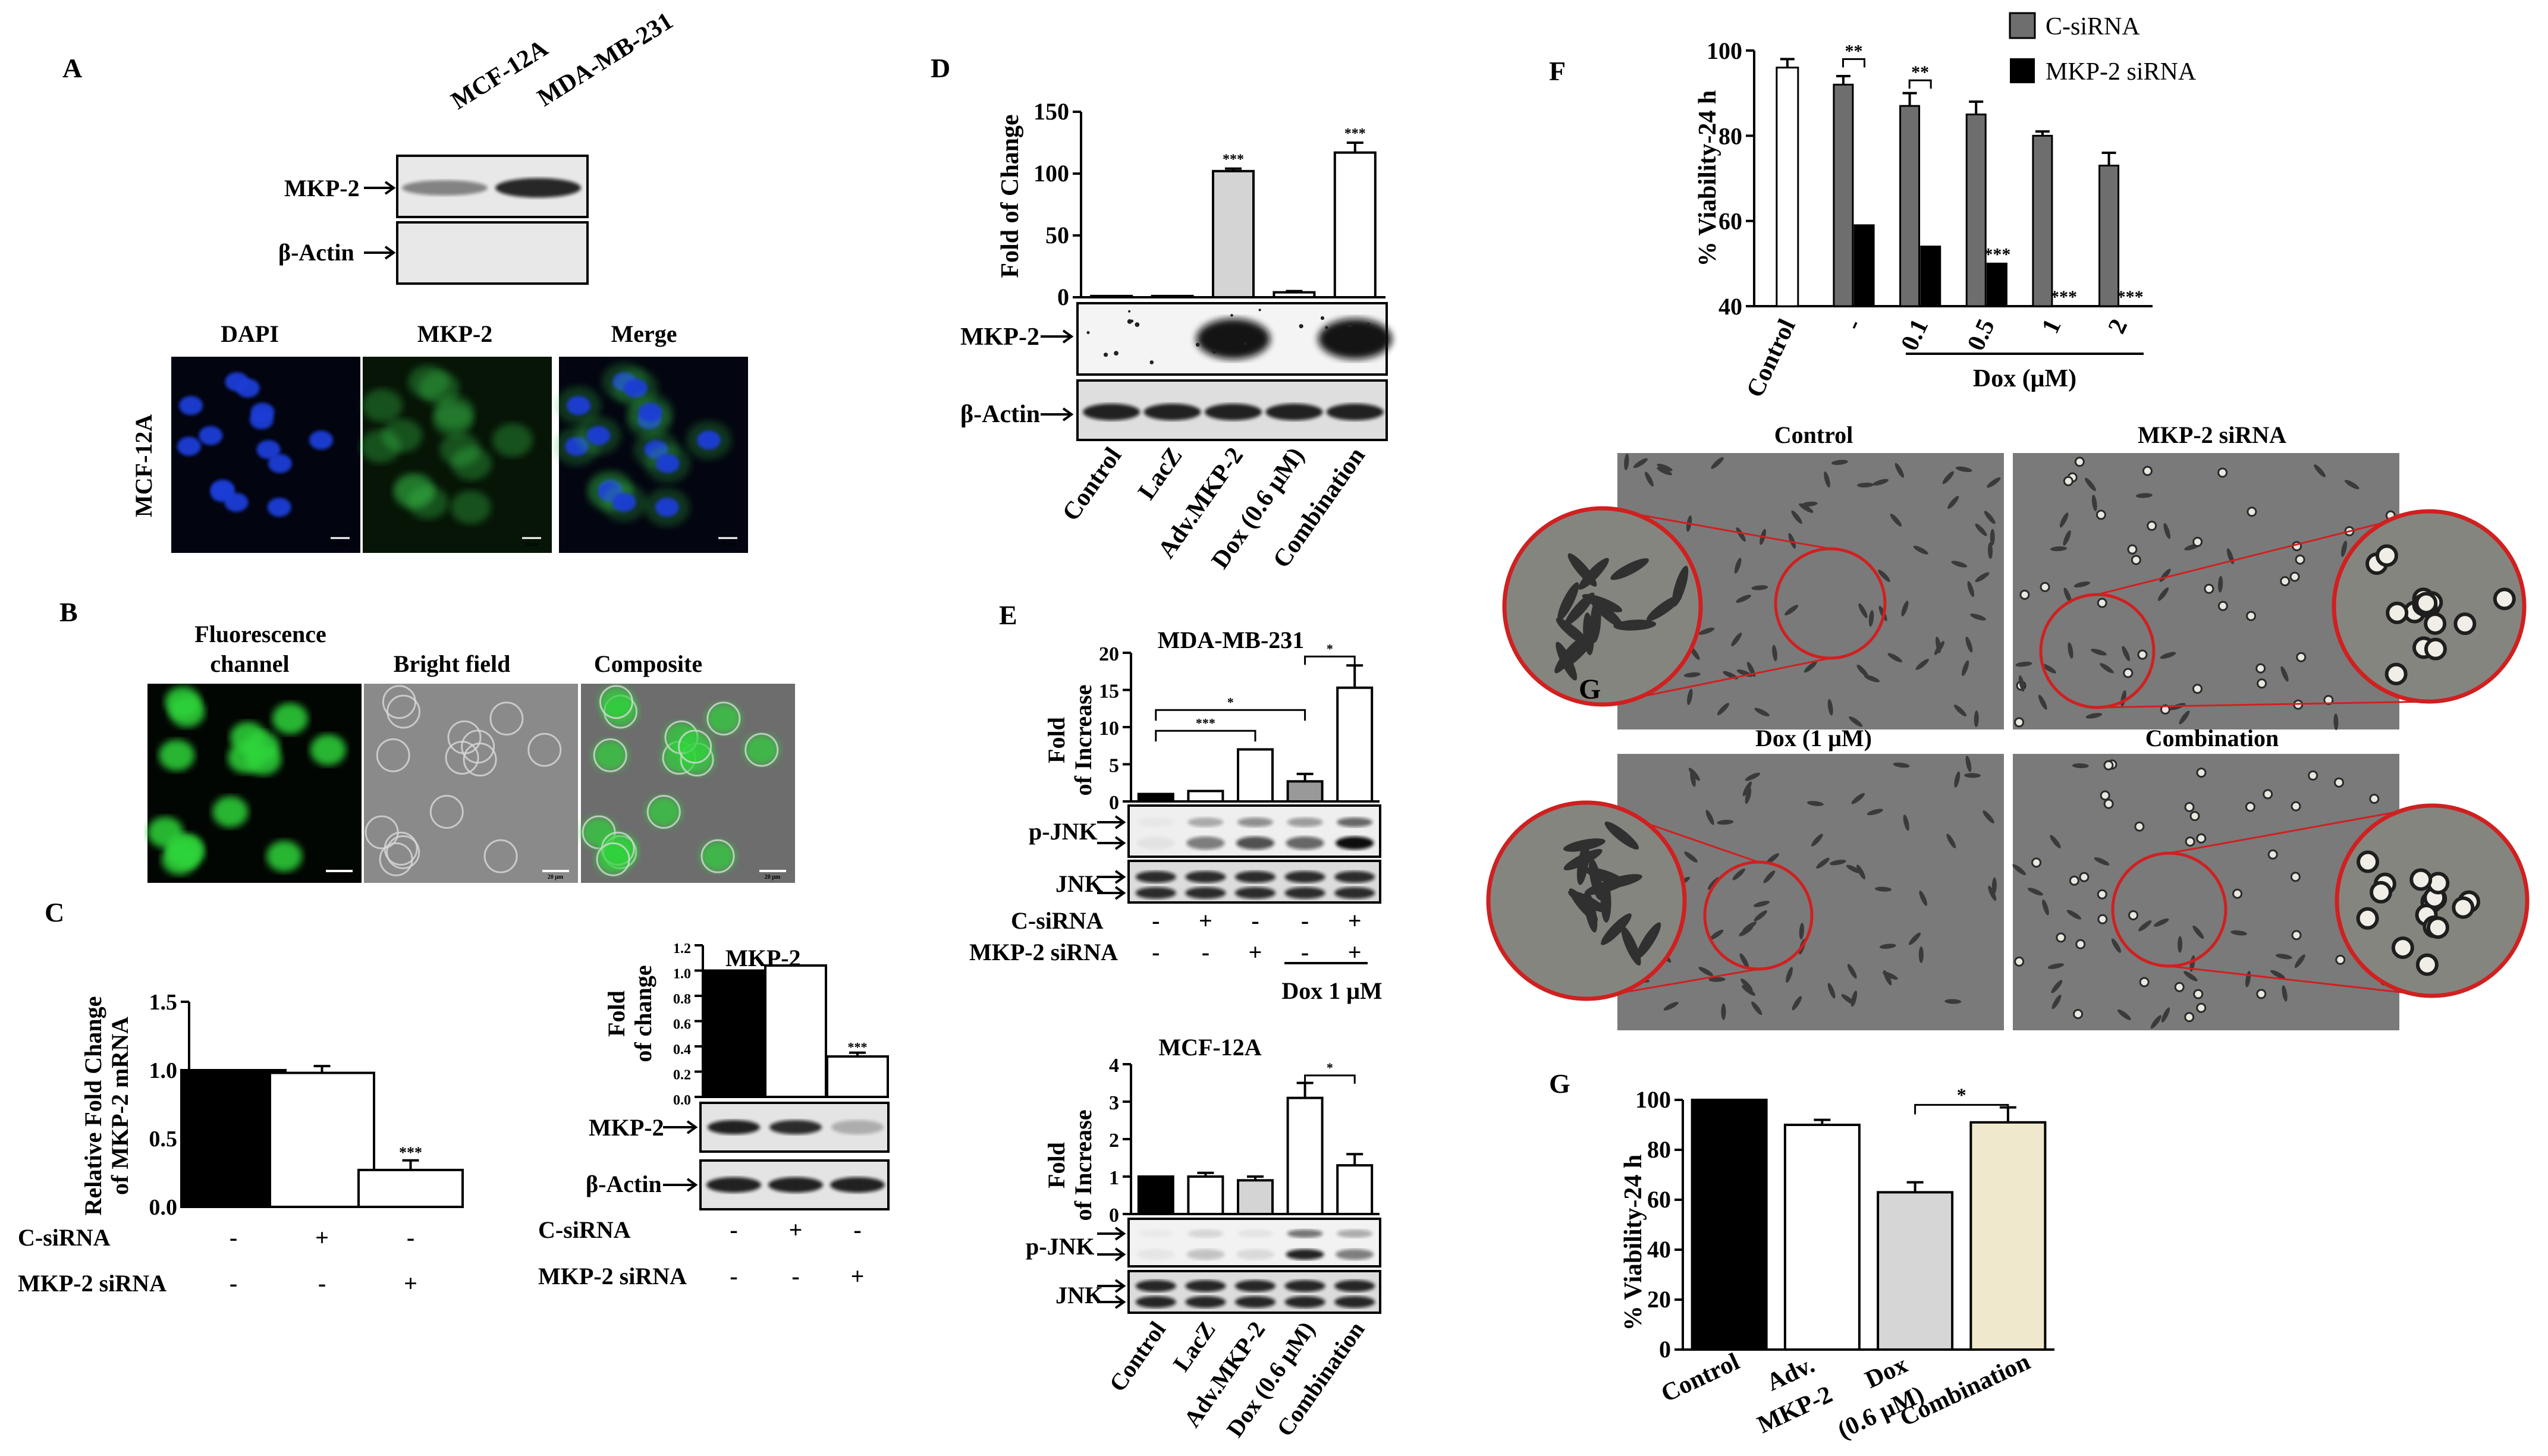  I want to click on sig-label: **, so click(1920, 72).